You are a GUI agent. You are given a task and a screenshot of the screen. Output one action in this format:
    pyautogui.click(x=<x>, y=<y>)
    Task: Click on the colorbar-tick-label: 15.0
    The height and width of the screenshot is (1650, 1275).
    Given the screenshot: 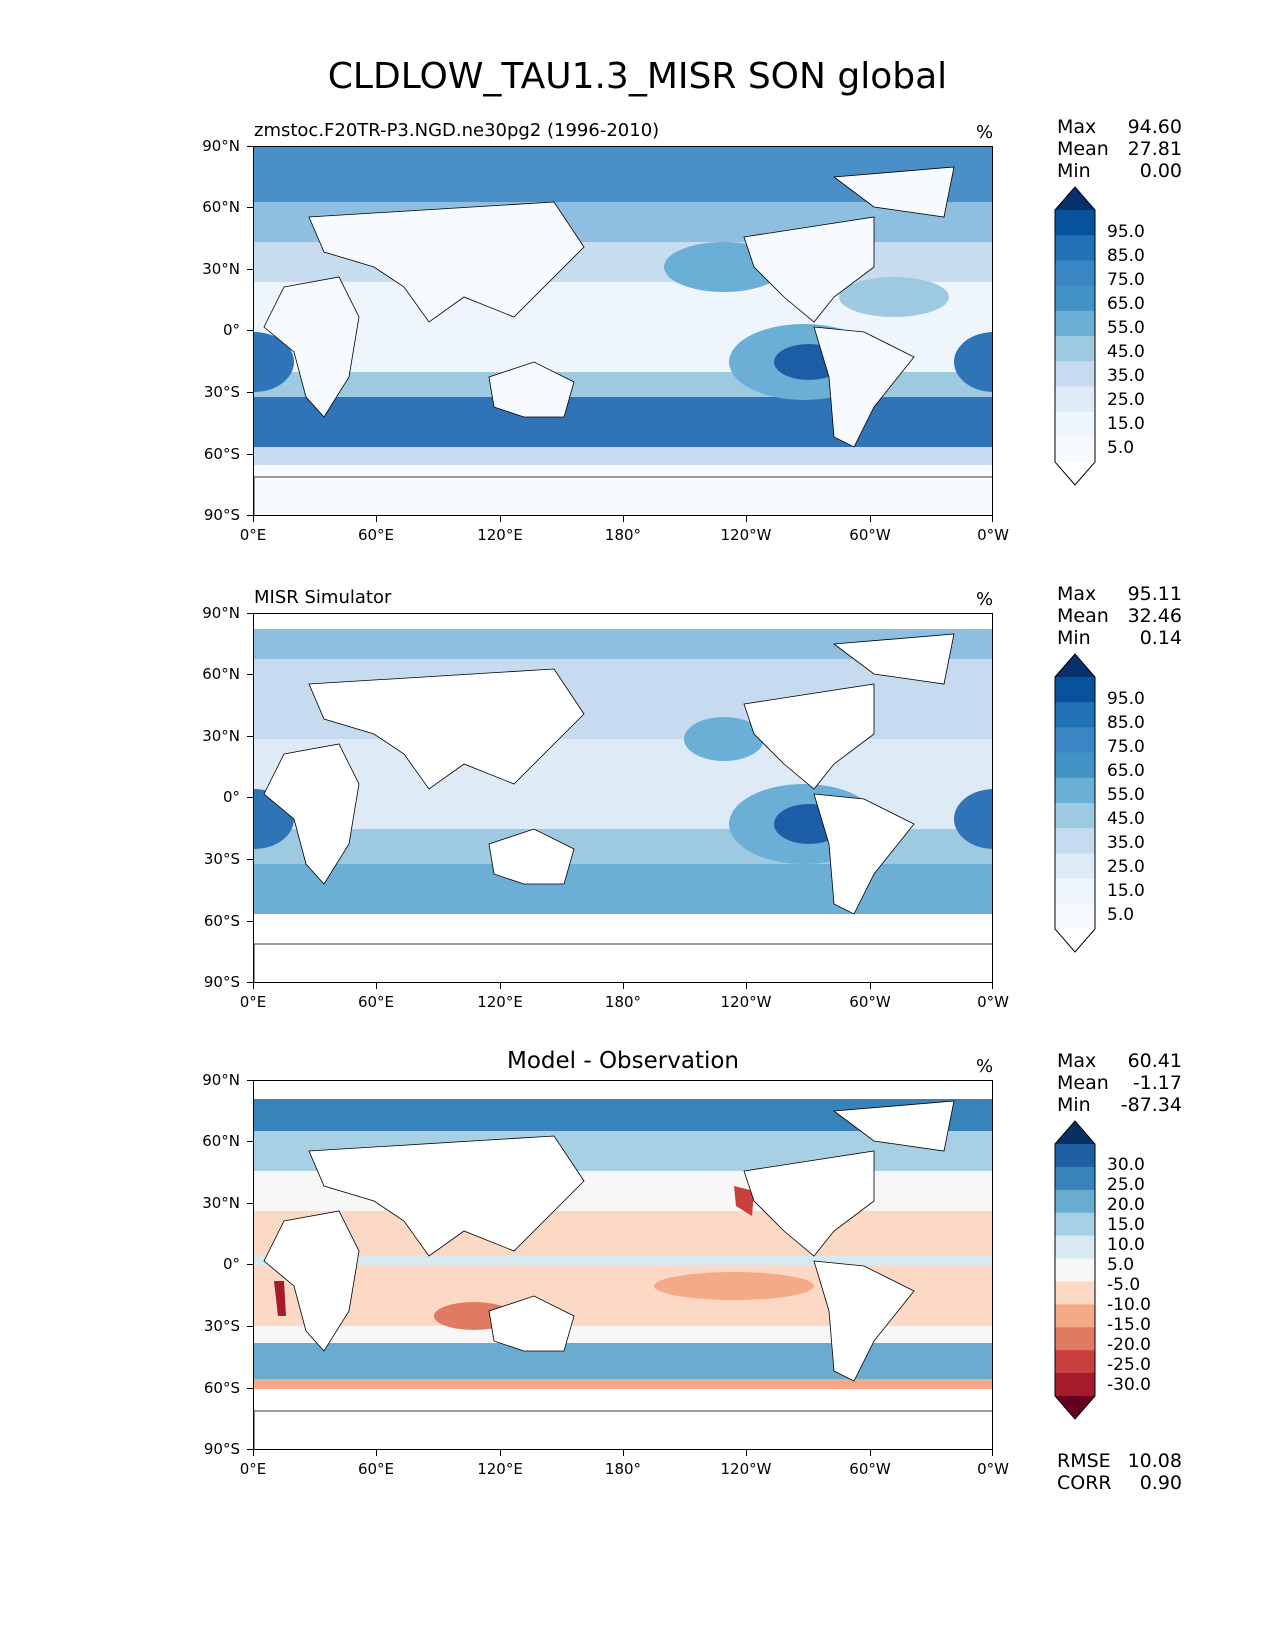 What is the action you would take?
    pyautogui.click(x=1126, y=891)
    